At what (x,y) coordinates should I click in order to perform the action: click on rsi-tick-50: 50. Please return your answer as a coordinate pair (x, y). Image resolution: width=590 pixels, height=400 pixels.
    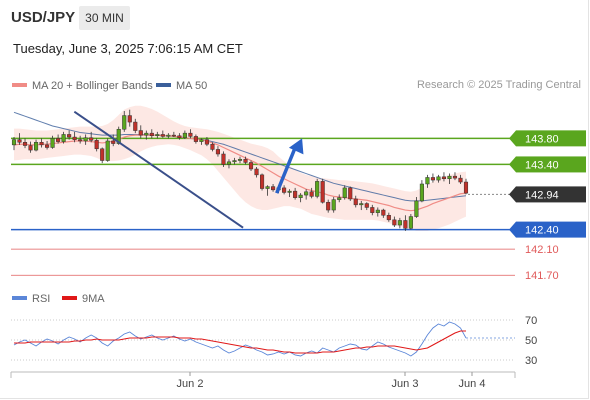
    Looking at the image, I should click on (531, 341).